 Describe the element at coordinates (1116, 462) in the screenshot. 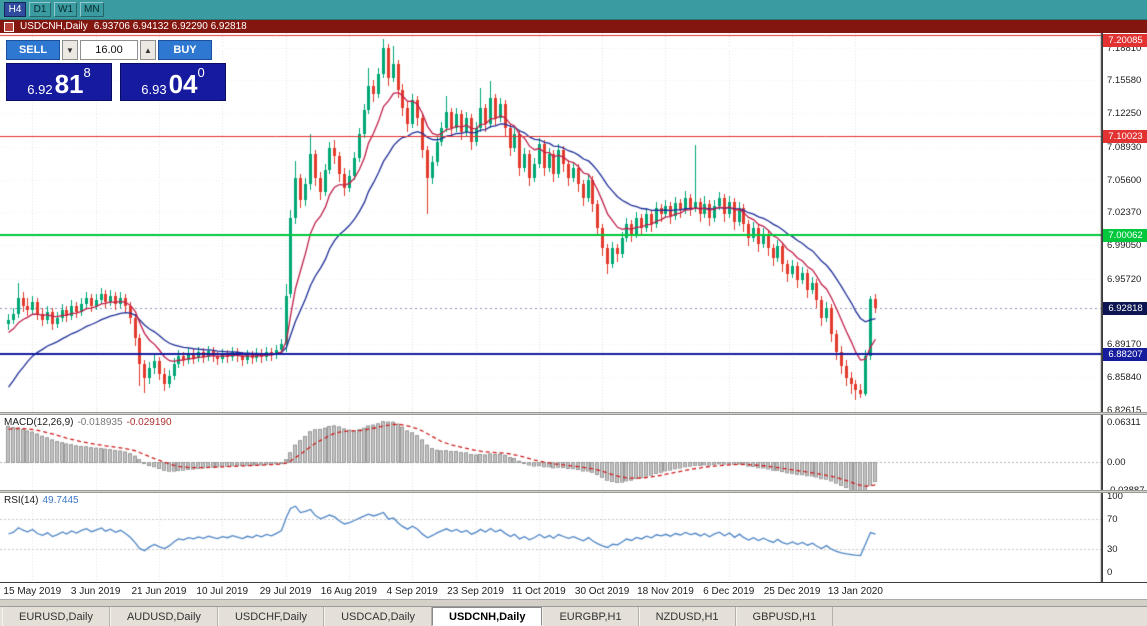

I see `macd-axis-label: 0.00` at that location.